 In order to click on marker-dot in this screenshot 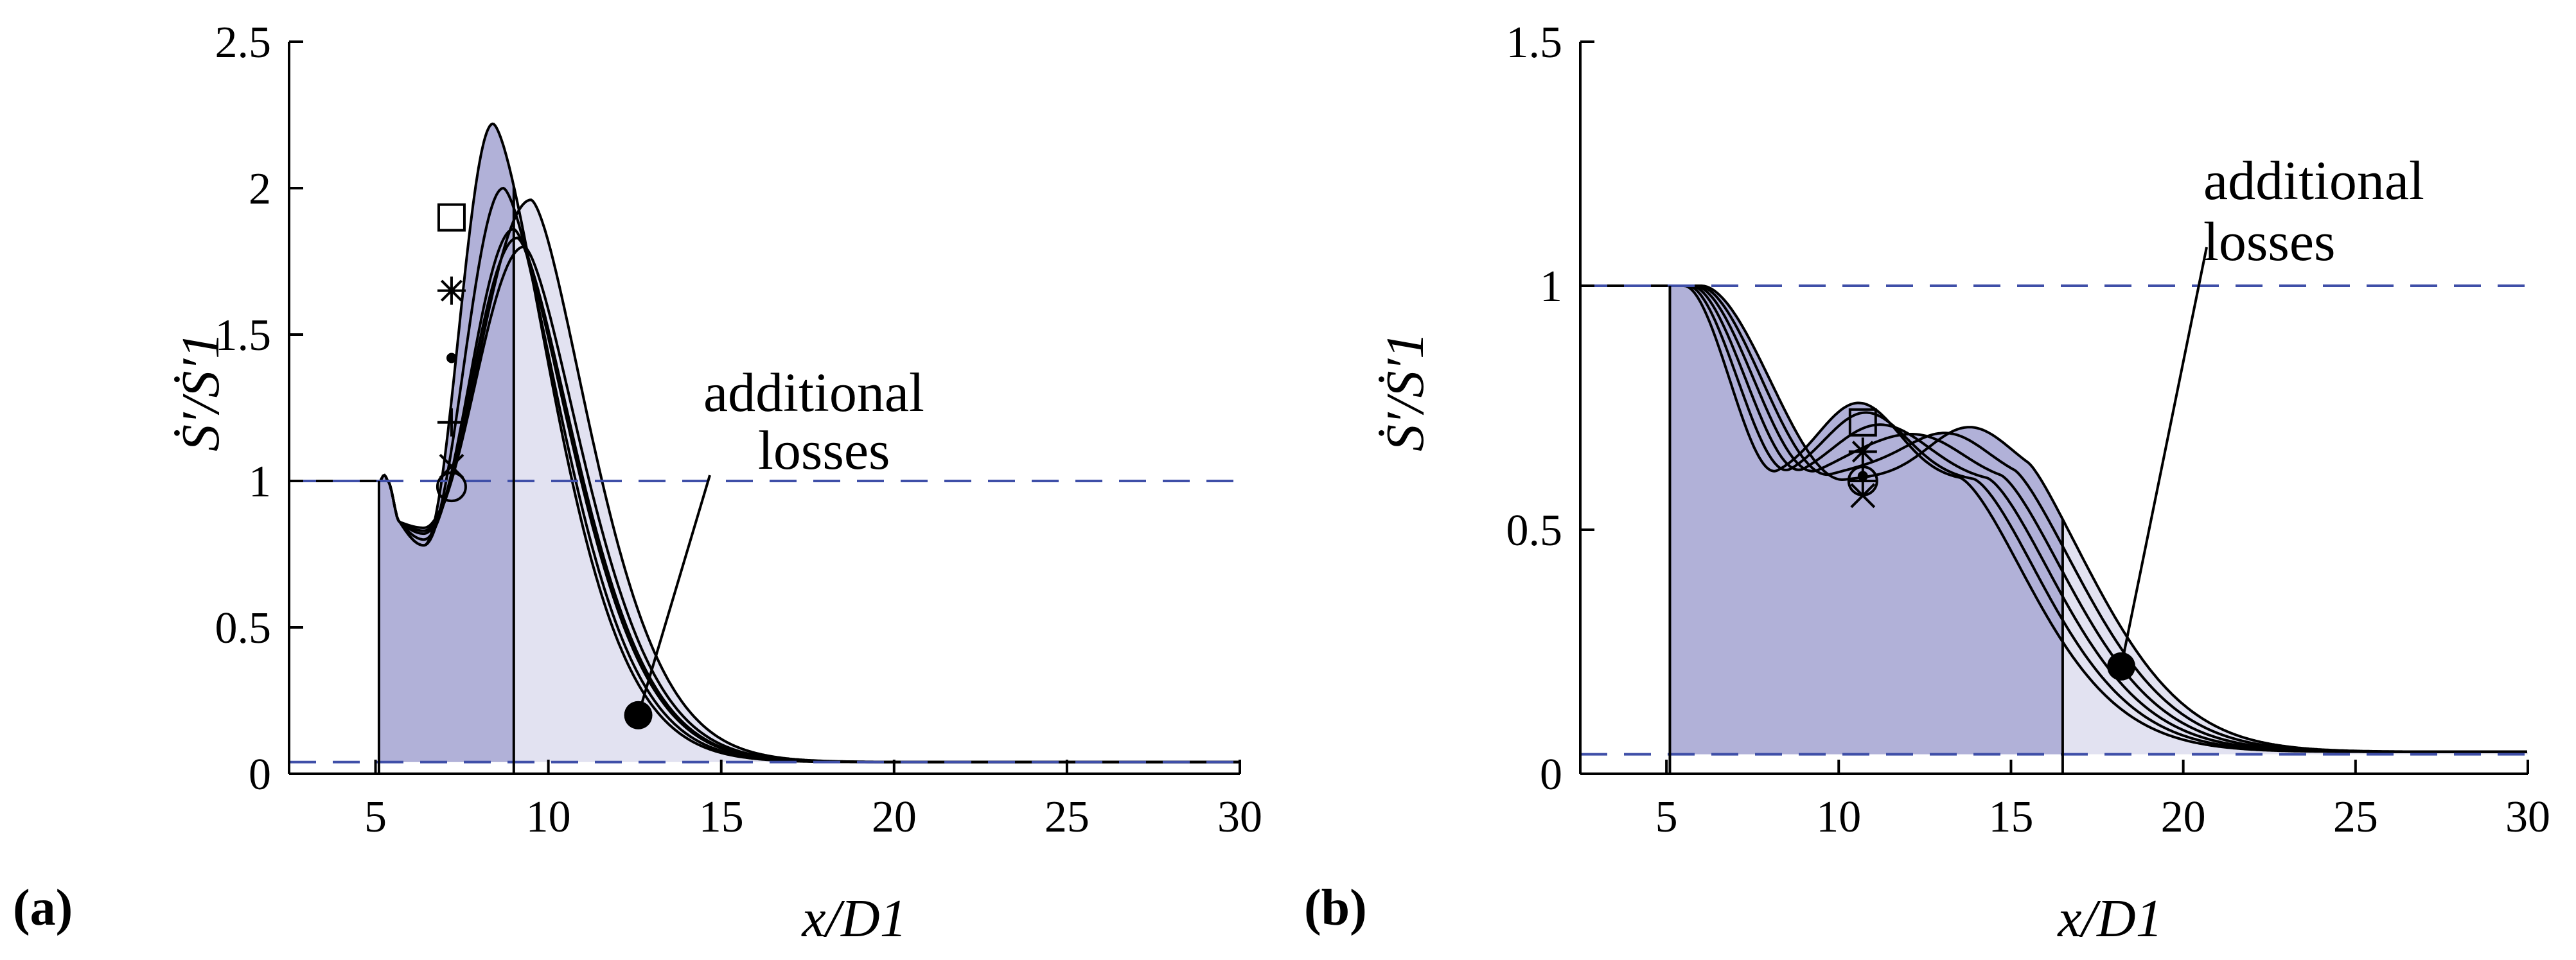, I will do `click(451, 358)`.